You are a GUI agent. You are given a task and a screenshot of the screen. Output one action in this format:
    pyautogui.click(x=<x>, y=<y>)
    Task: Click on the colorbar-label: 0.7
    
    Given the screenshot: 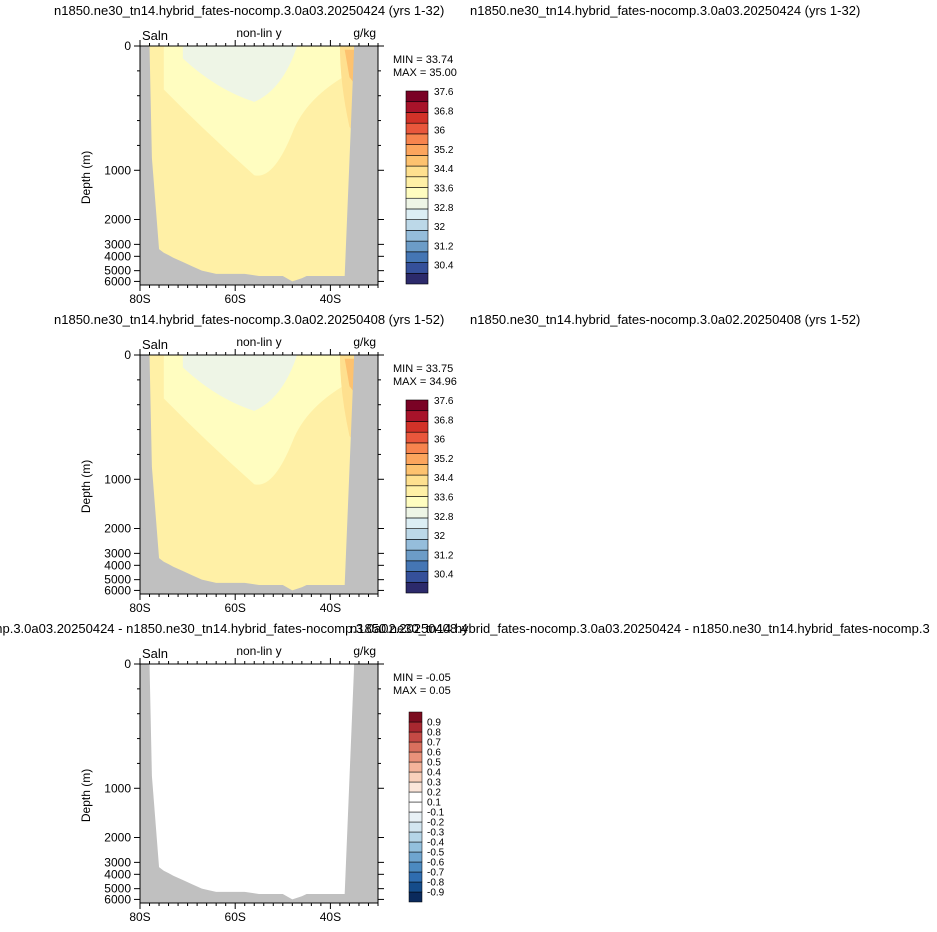 What is the action you would take?
    pyautogui.click(x=434, y=743)
    